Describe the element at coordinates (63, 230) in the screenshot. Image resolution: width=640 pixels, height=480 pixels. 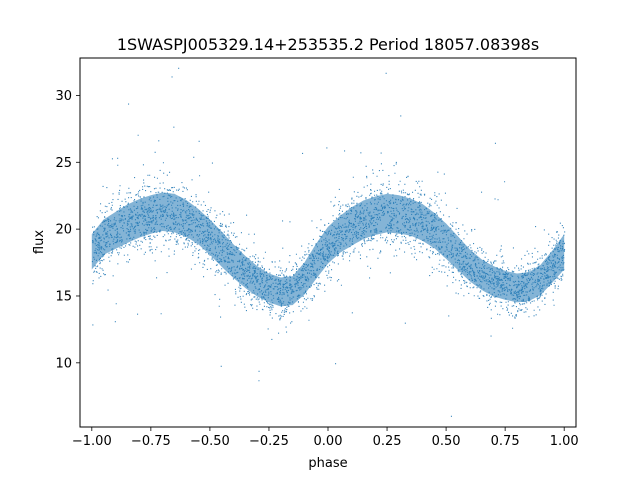
I see `y-tick-label: 20` at that location.